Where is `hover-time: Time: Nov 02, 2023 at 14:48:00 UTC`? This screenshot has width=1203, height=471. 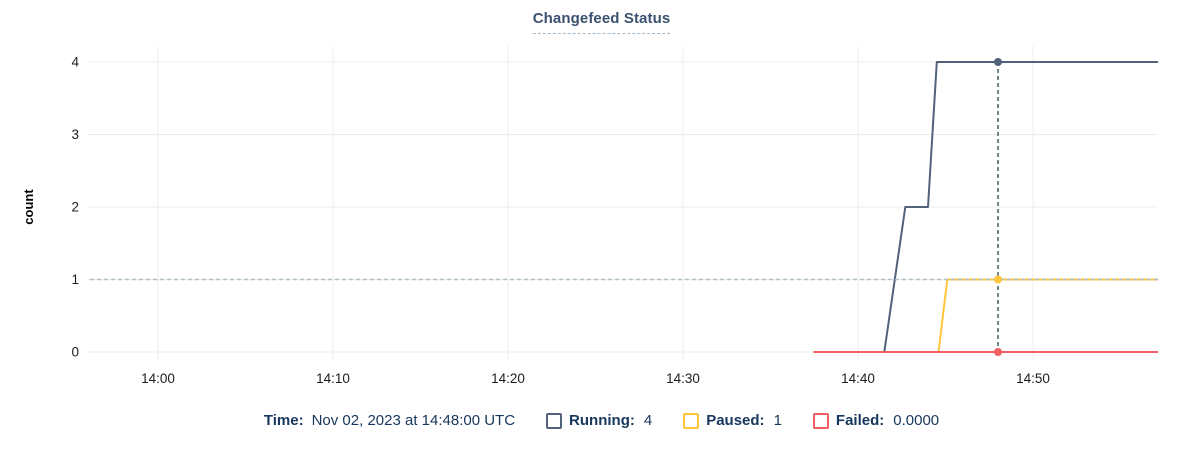
hover-time: Time: Nov 02, 2023 at 14:48:00 UTC is located at coordinates (389, 420).